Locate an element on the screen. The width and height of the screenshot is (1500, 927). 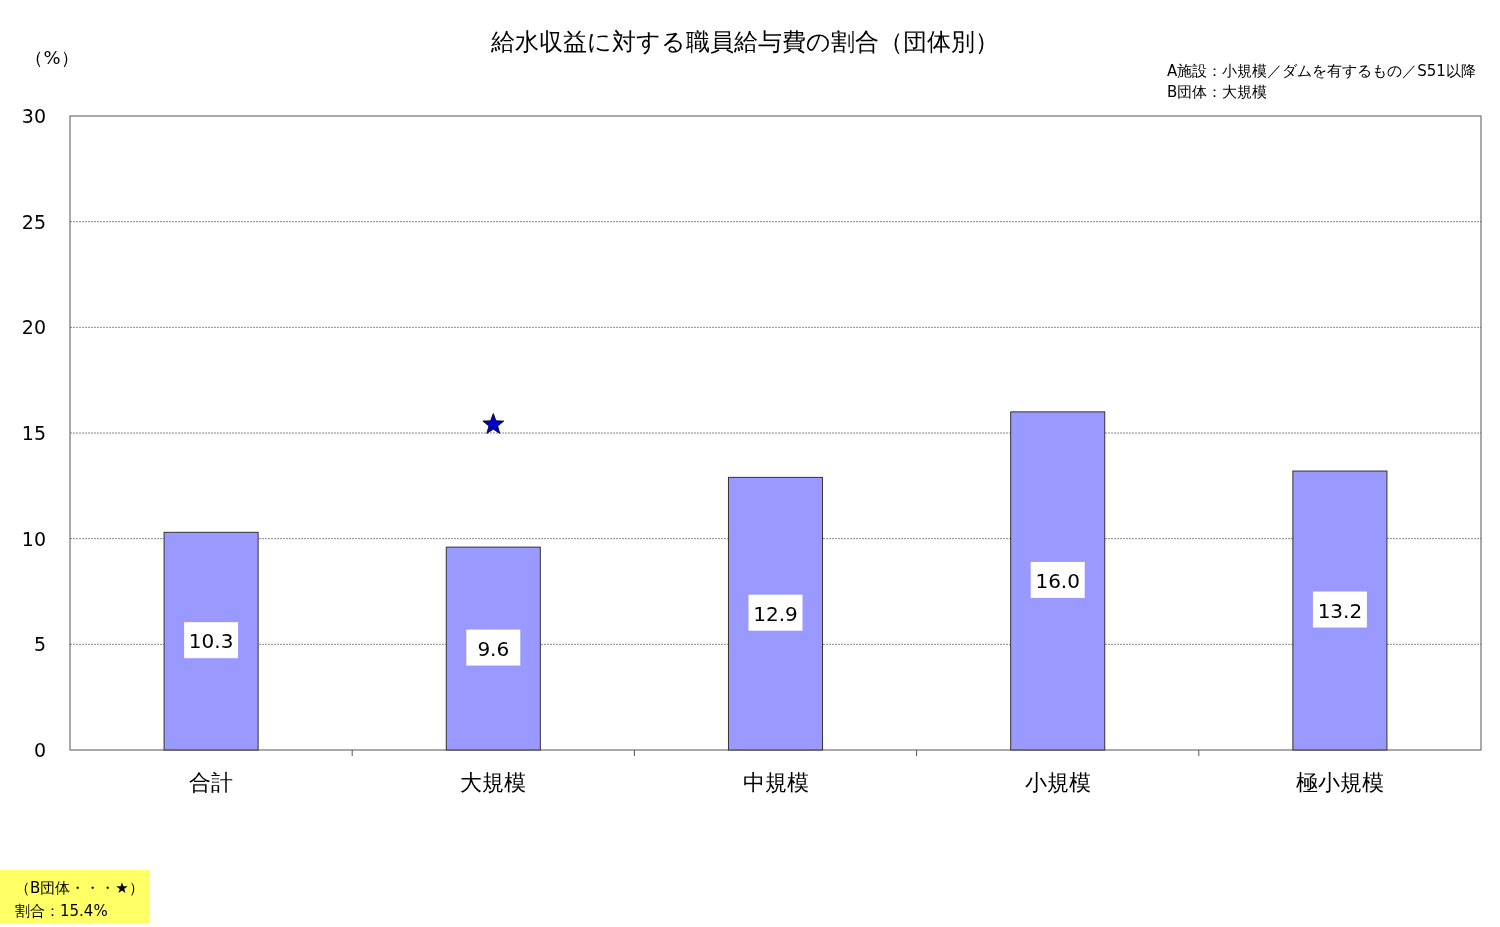
data-label: 9.6 is located at coordinates (493, 648).